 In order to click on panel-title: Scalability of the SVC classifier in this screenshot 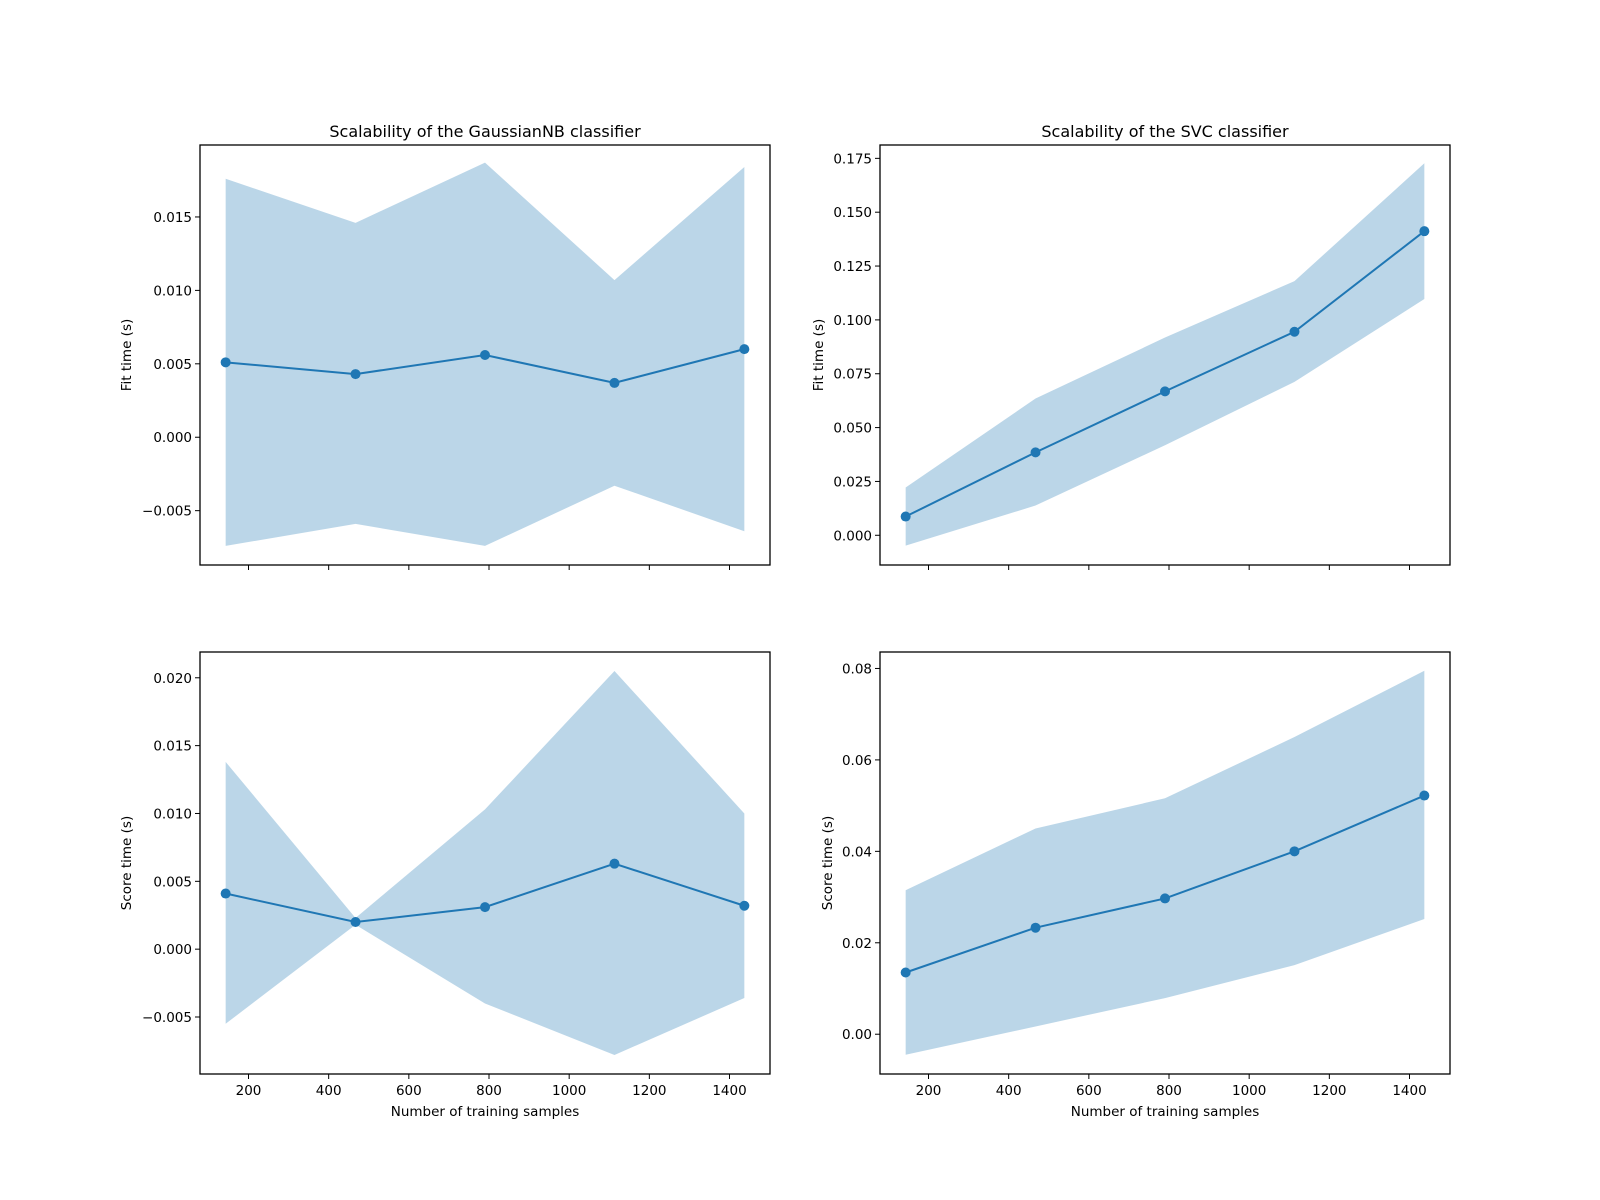, I will do `click(1165, 131)`.